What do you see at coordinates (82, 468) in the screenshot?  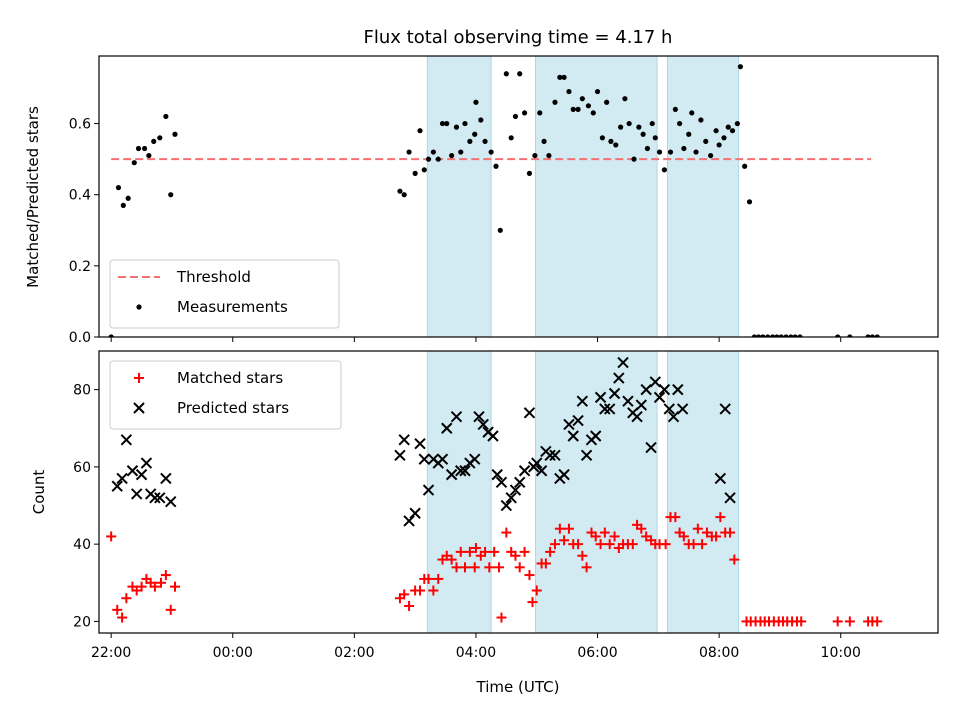 I see `bottom-y-tick-label: 60` at bounding box center [82, 468].